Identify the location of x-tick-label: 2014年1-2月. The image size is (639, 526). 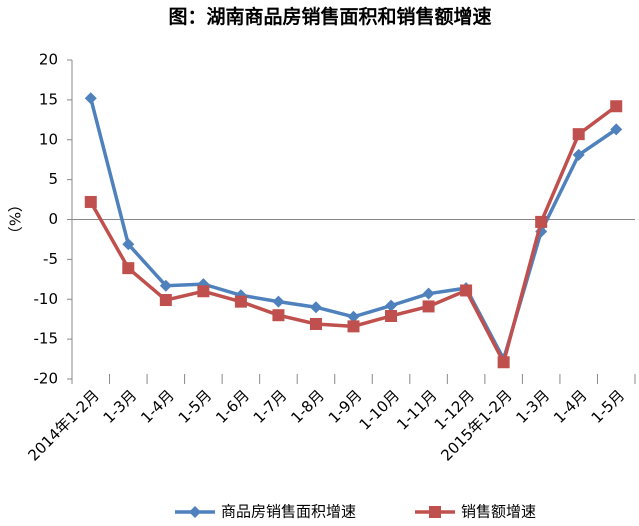
(64, 425).